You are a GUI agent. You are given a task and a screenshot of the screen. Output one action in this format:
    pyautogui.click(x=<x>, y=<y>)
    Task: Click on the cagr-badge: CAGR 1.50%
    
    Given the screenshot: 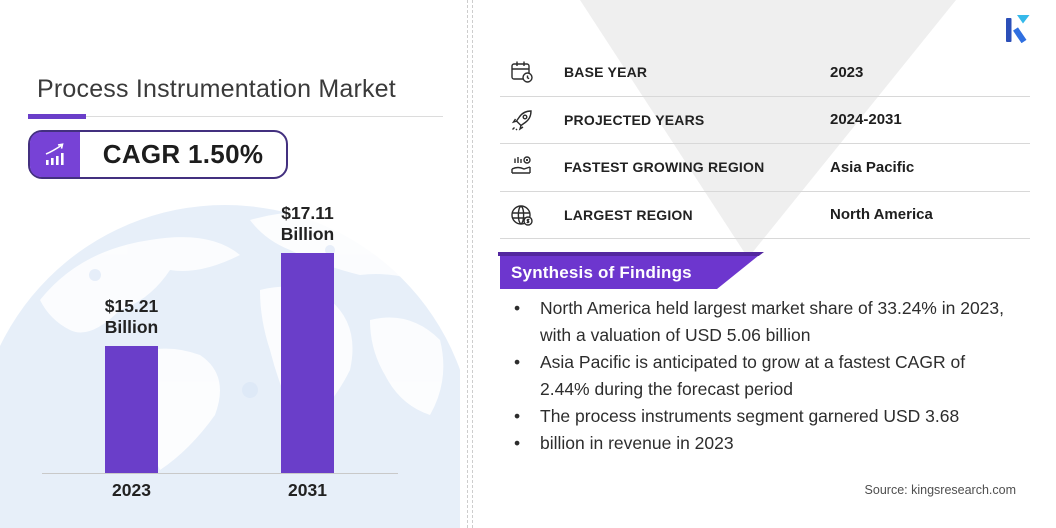 What is the action you would take?
    pyautogui.click(x=158, y=154)
    